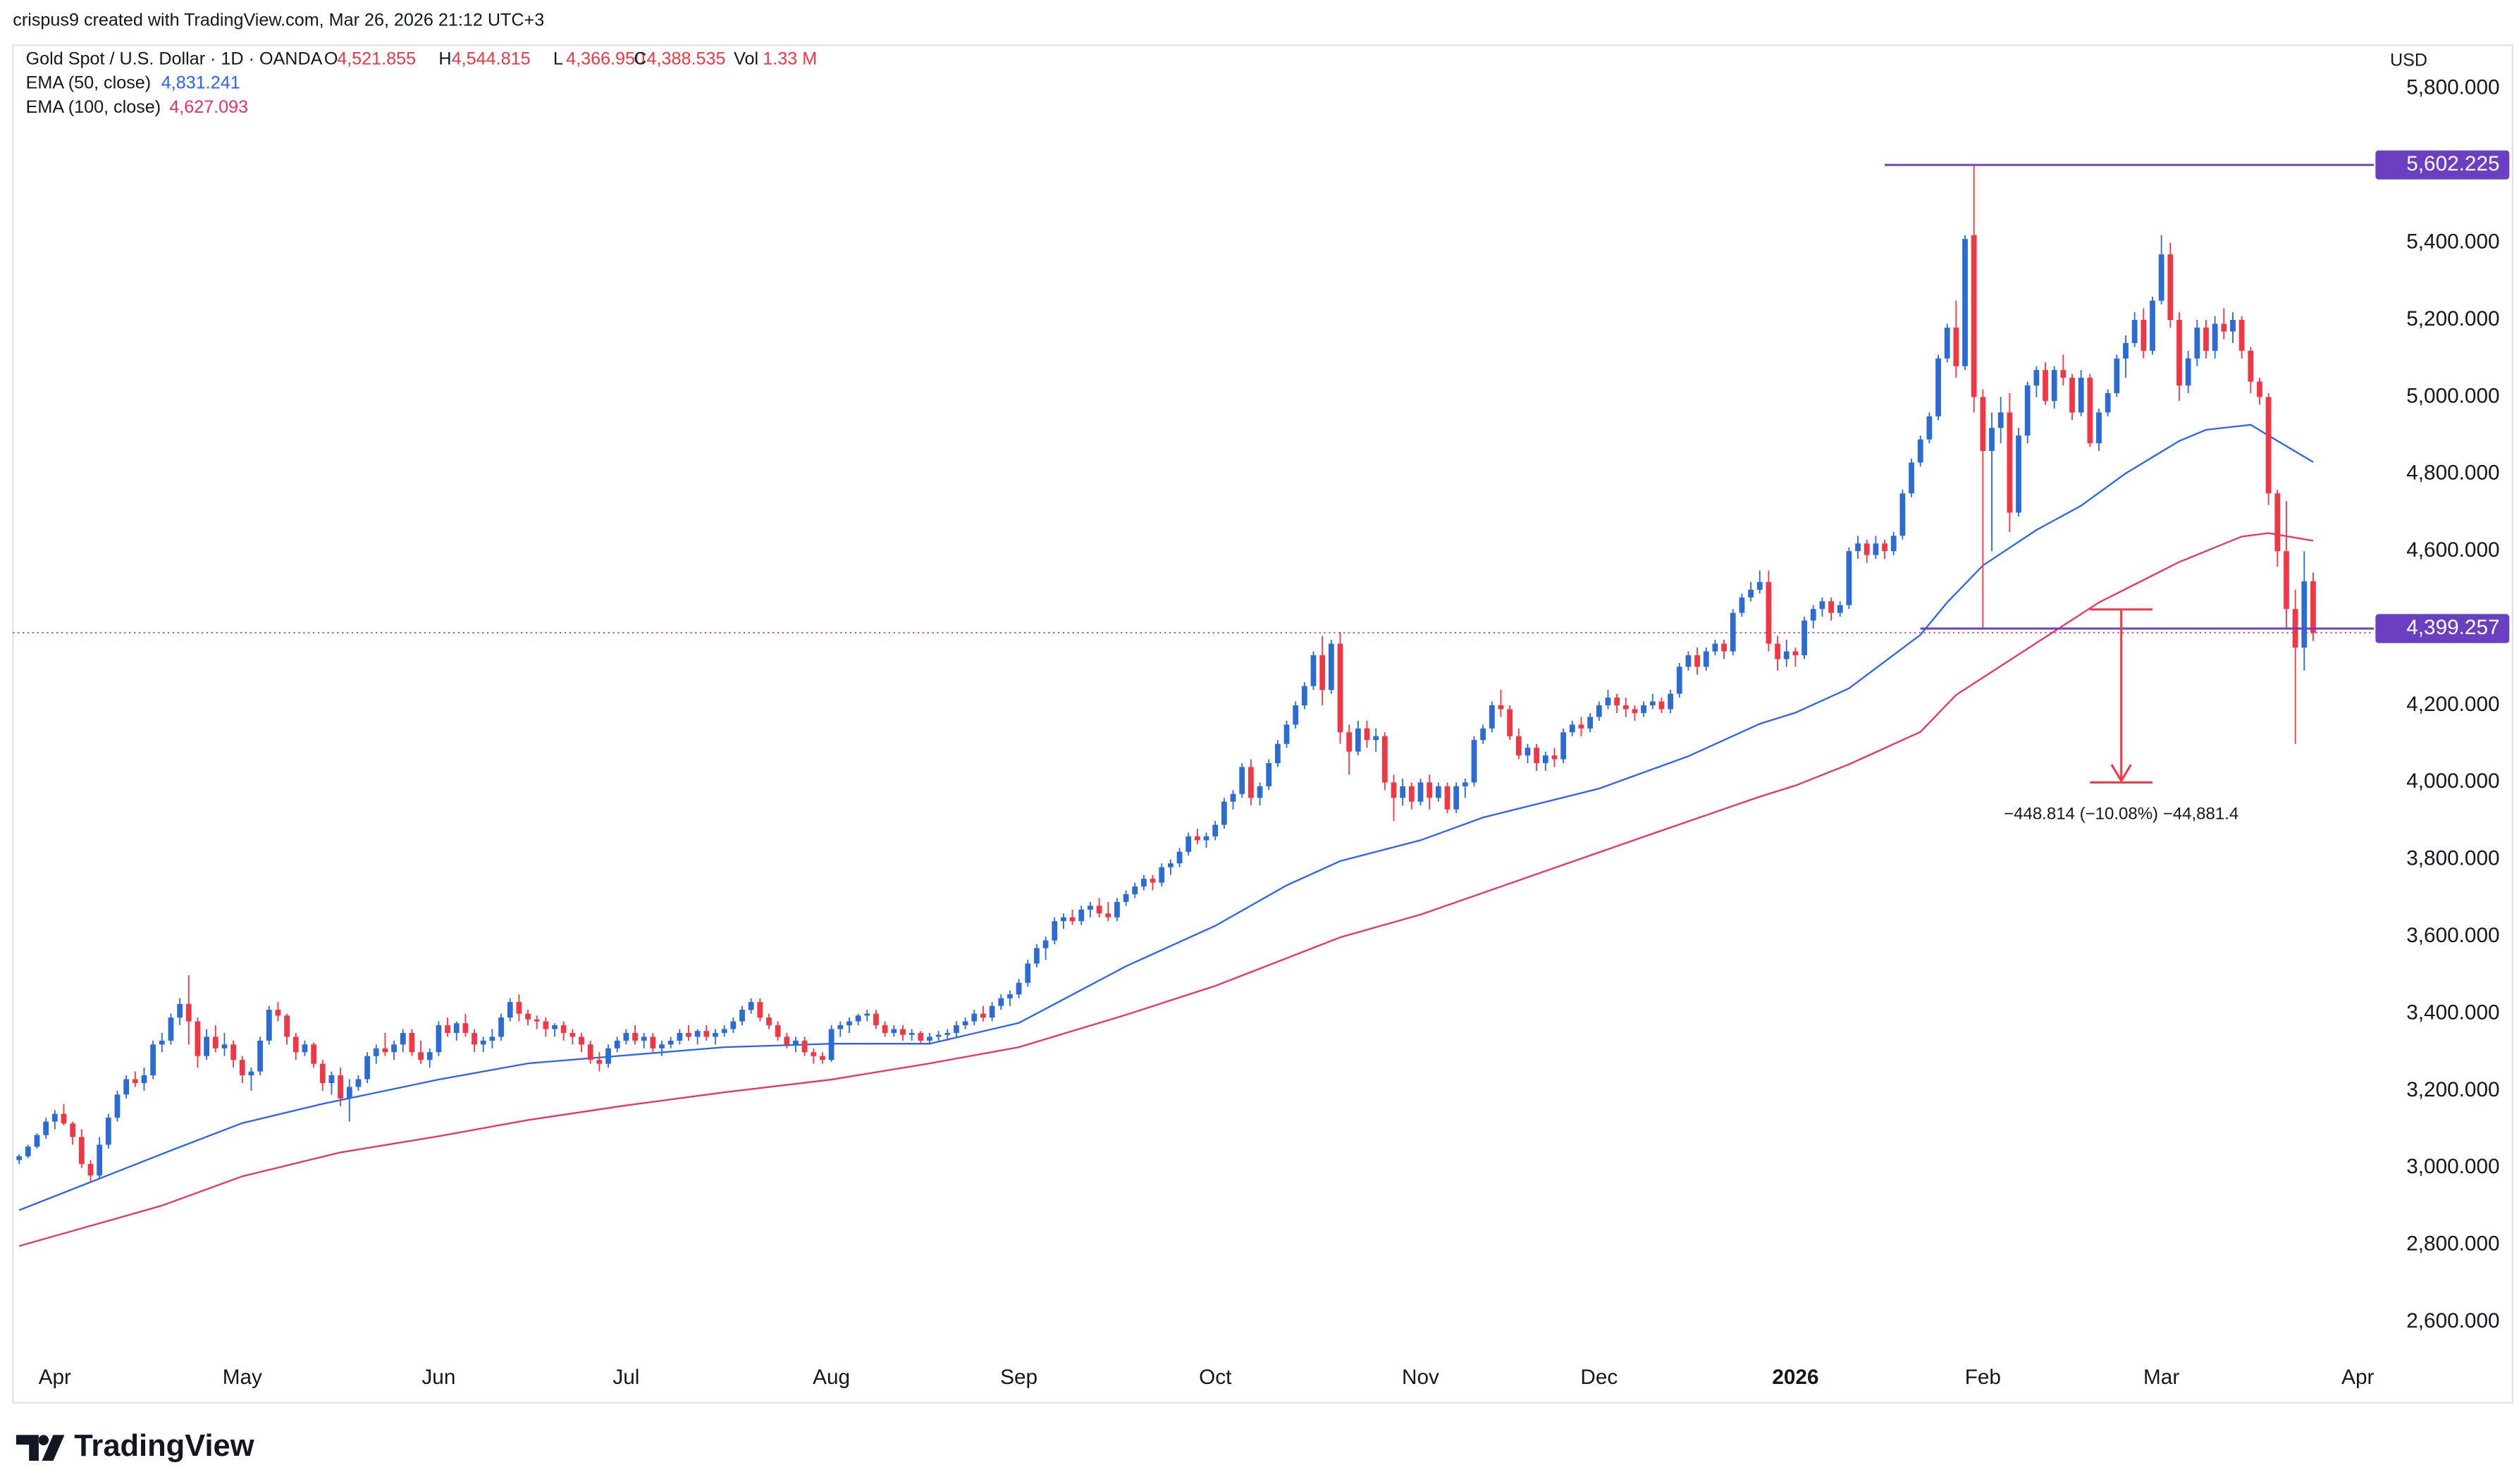  I want to click on legend-name: EMA (50, close), so click(89, 83).